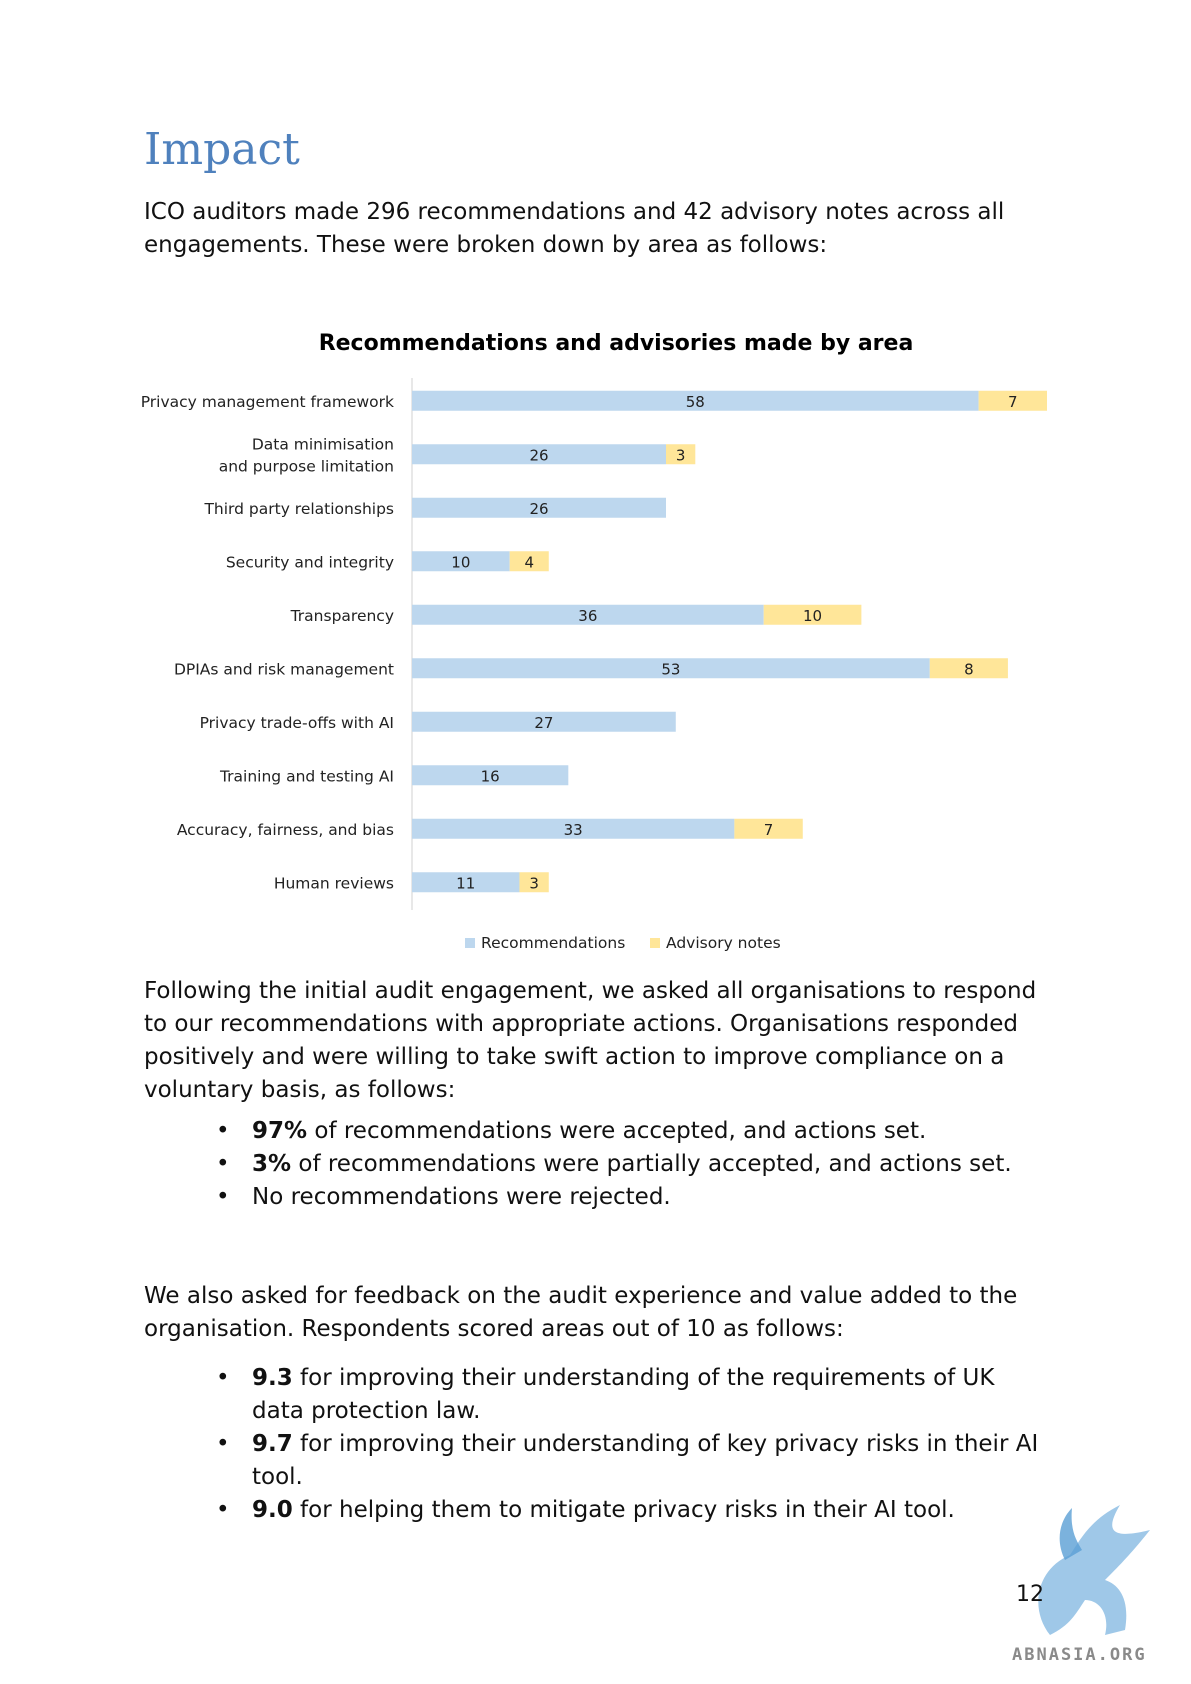  What do you see at coordinates (334, 883) in the screenshot?
I see `category-label: Human reviews` at bounding box center [334, 883].